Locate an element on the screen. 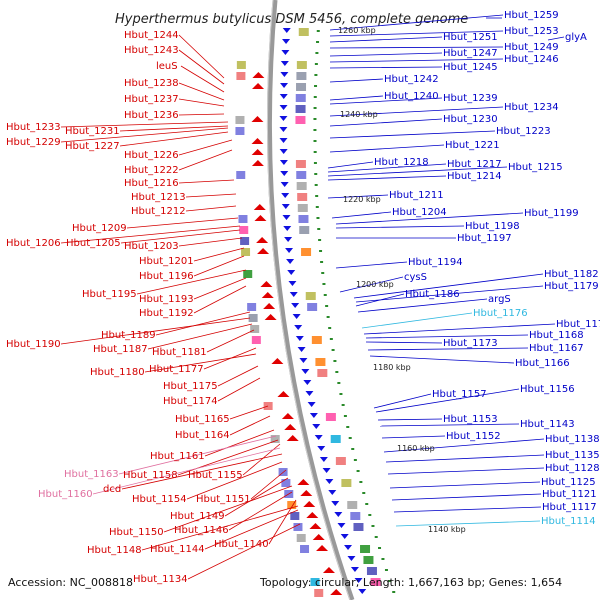 This screenshot has height=600, width=600. gene-label: Hbut_1165 is located at coordinates (202, 419).